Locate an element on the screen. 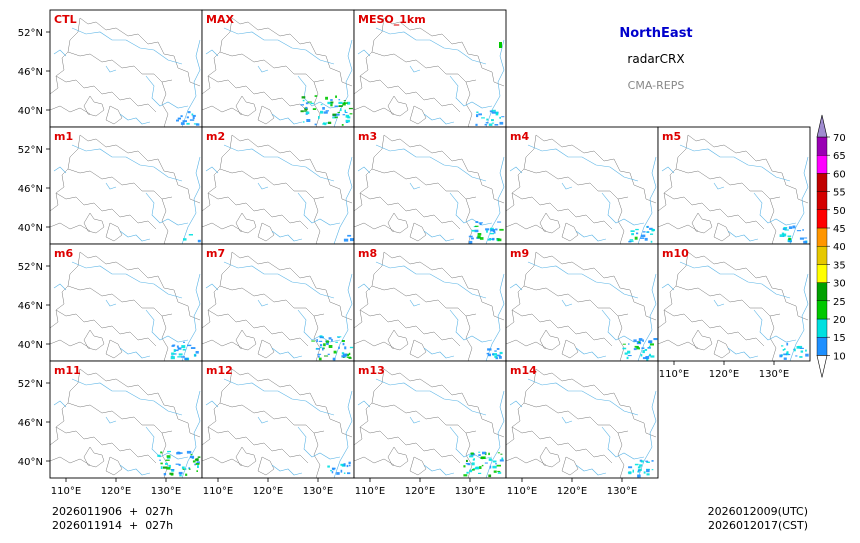 This screenshot has height=543, width=860. map-panel-m4: m4 is located at coordinates (582, 185).